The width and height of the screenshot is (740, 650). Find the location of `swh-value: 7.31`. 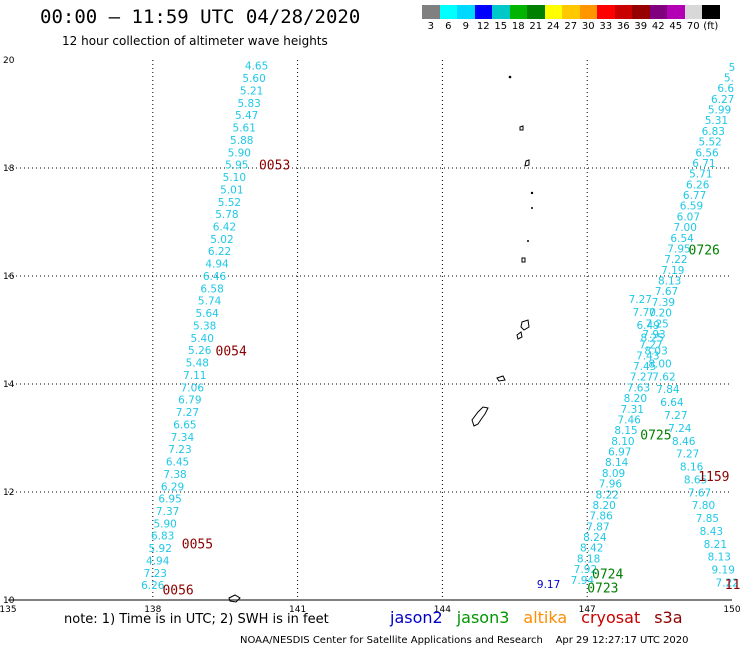

swh-value: 7.31 is located at coordinates (632, 410).